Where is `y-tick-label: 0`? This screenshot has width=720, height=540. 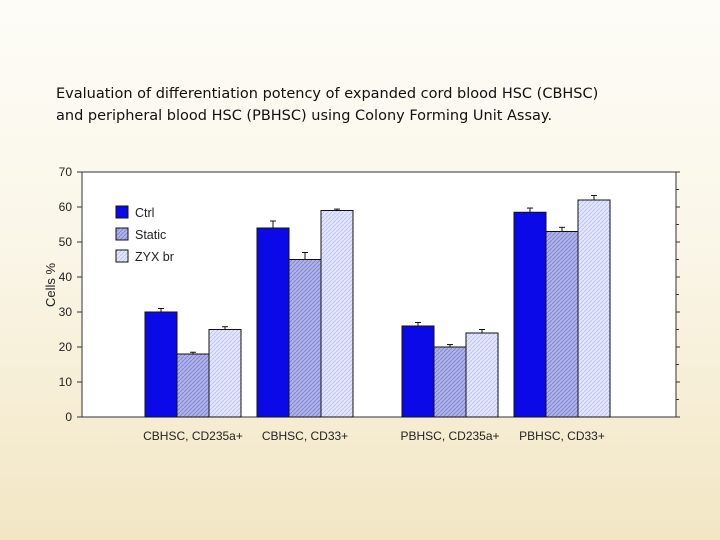
y-tick-label: 0 is located at coordinates (68, 417).